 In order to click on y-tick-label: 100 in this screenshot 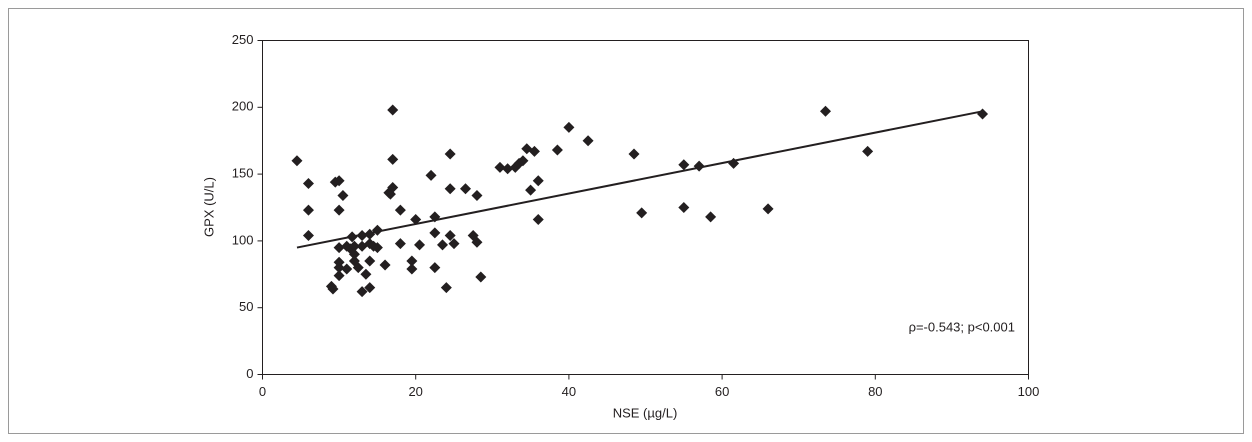, I will do `click(243, 239)`.